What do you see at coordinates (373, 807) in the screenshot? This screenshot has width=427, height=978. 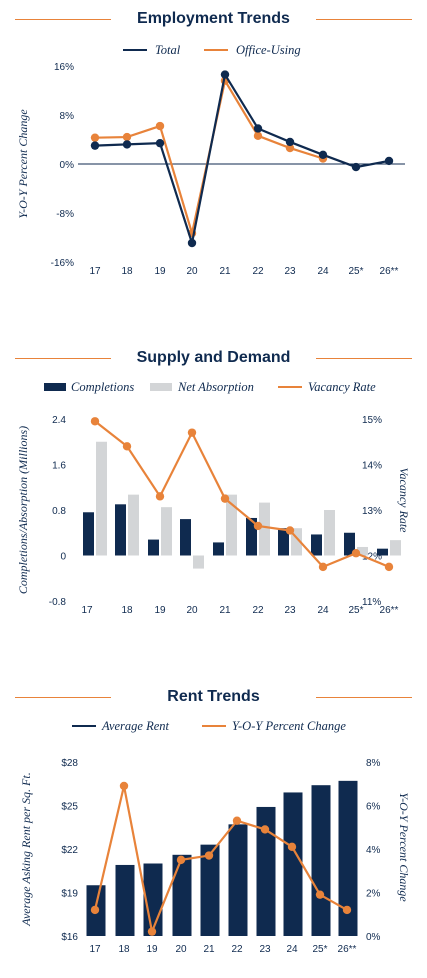 I see `y2-tick-label: 6%` at bounding box center [373, 807].